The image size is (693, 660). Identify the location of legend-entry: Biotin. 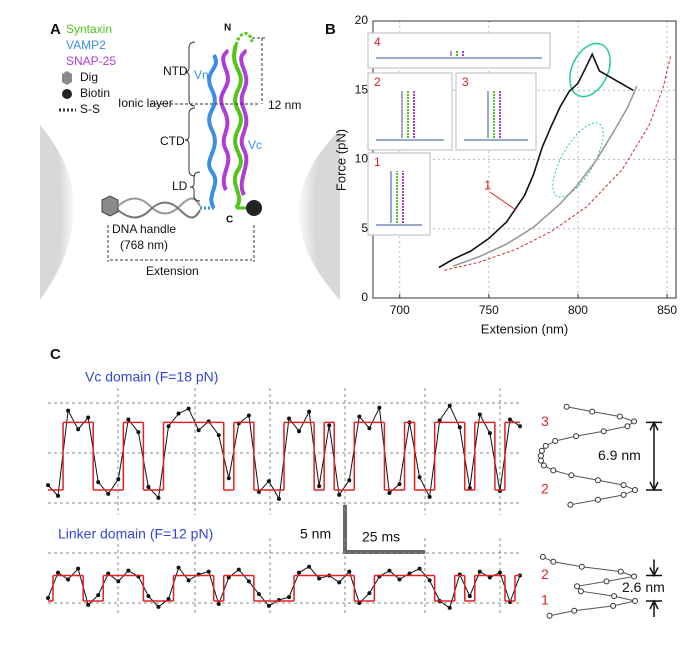
(95, 93).